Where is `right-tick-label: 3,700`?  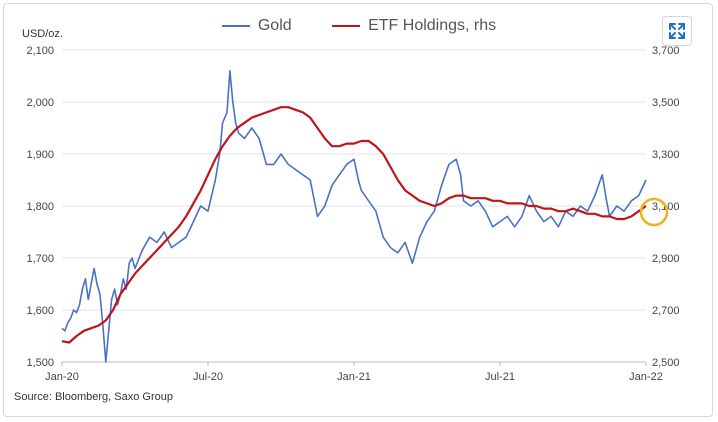
right-tick-label: 3,700 is located at coordinates (666, 51).